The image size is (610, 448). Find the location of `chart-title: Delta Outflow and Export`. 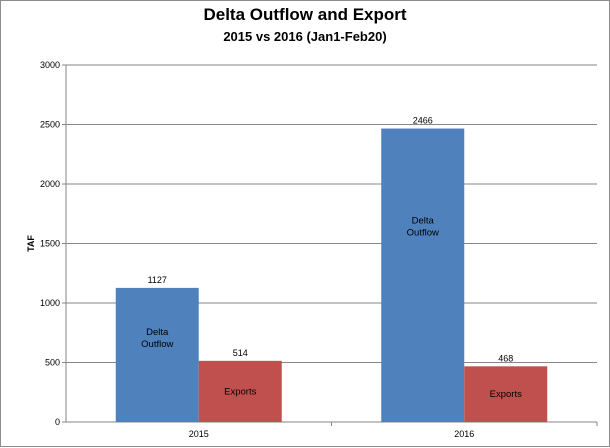

chart-title: Delta Outflow and Export is located at coordinates (305, 14).